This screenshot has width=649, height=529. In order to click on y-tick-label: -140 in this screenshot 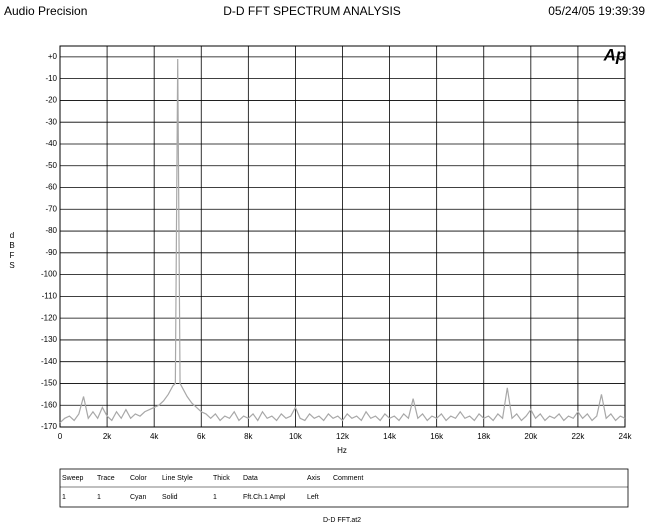, I will do `click(49, 361)`.